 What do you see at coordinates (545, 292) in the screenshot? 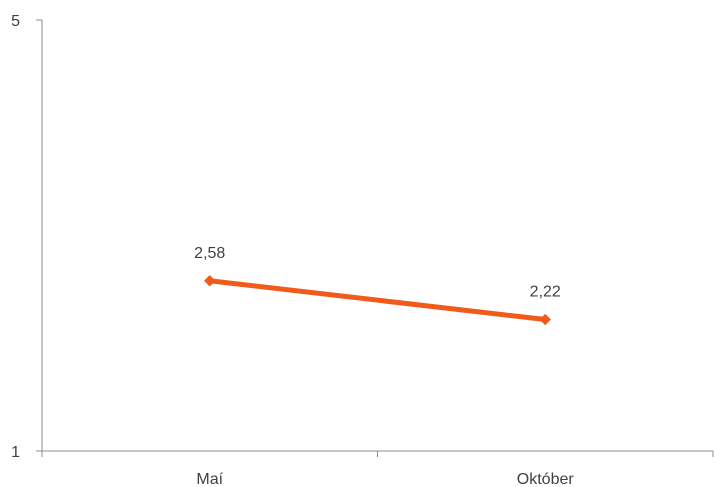
I see `data-label: 2,22` at bounding box center [545, 292].